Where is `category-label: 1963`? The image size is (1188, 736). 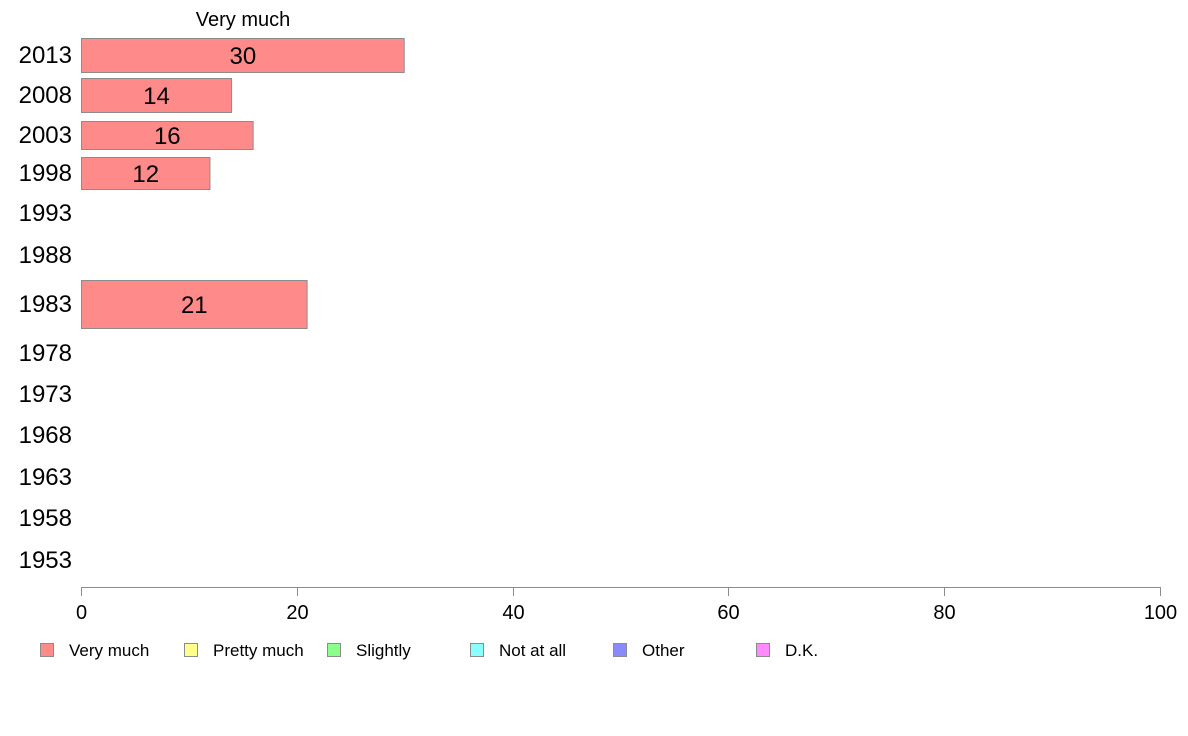
category-label: 1963 is located at coordinates (45, 477).